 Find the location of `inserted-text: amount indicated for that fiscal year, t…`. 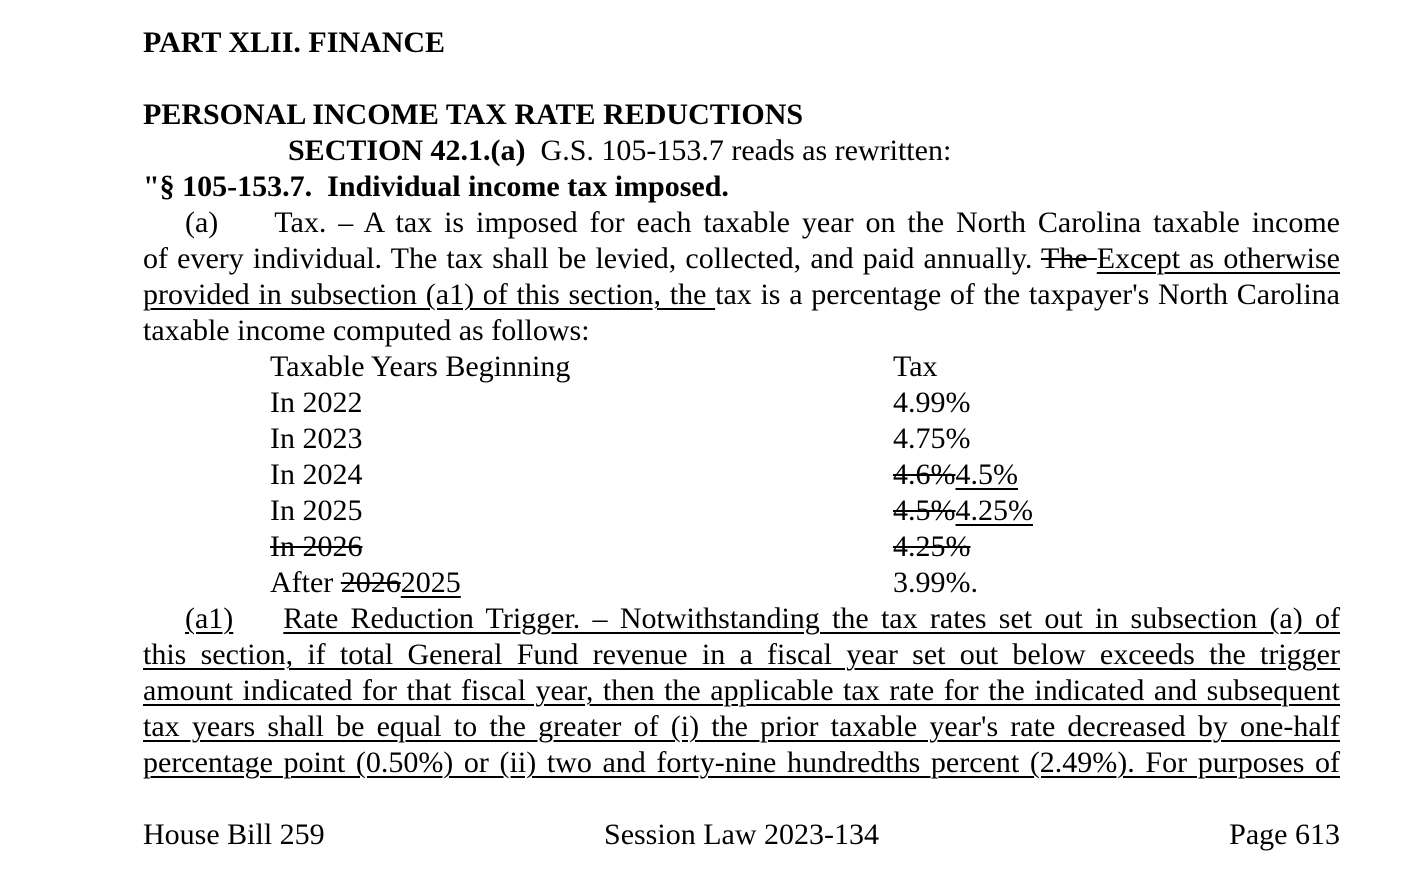

inserted-text: amount indicated for that fiscal year, t… is located at coordinates (741, 690).